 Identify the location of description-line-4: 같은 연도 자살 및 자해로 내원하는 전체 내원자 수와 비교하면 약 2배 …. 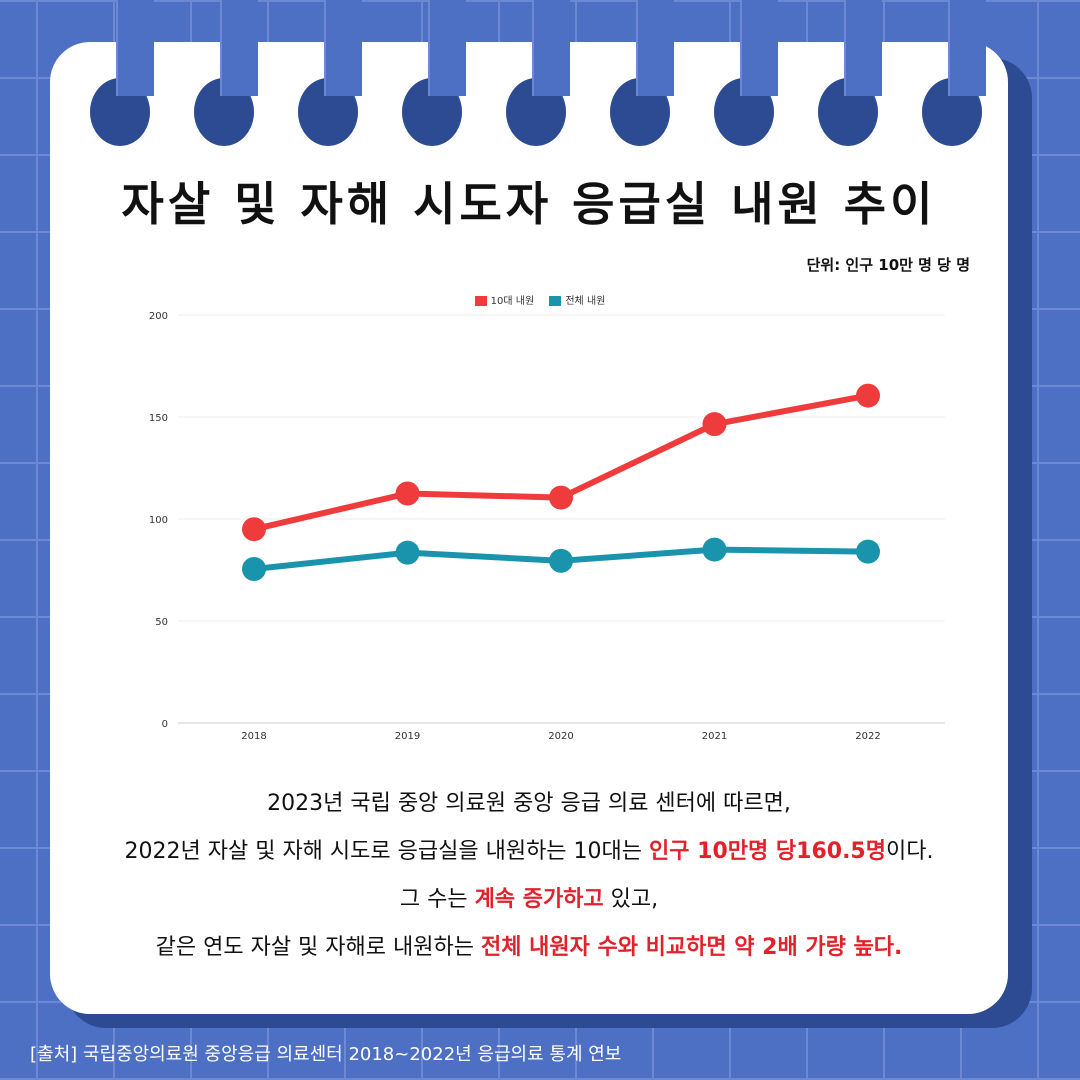
(529, 948).